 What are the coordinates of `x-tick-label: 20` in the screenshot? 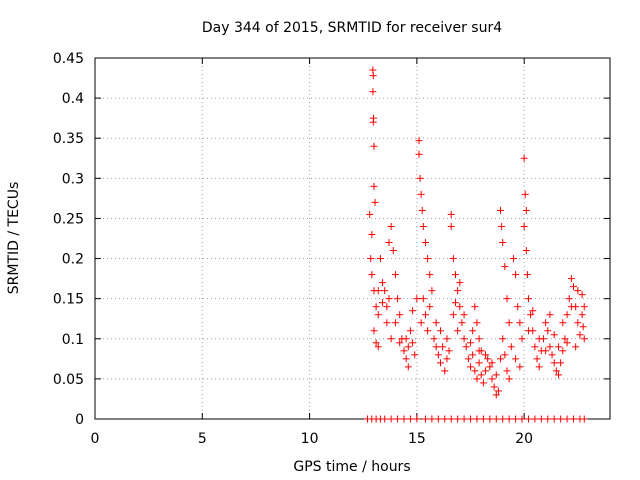 It's located at (524, 439).